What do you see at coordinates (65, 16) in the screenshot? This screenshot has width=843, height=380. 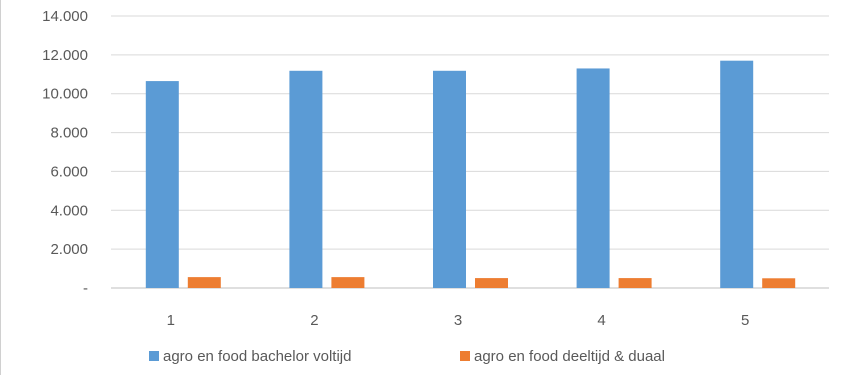 I see `y-tick-label: 14.000` at bounding box center [65, 16].